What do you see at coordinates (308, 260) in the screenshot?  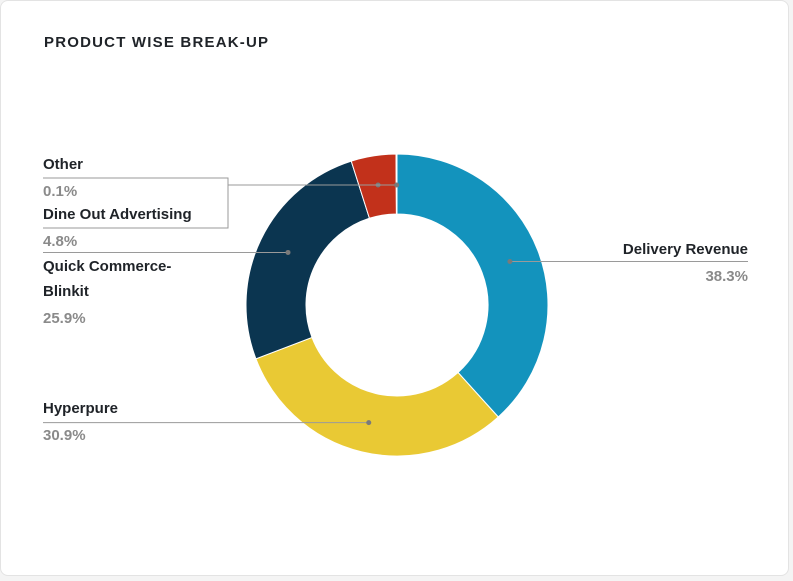 I see `slice-quick-commerce-blinkit` at bounding box center [308, 260].